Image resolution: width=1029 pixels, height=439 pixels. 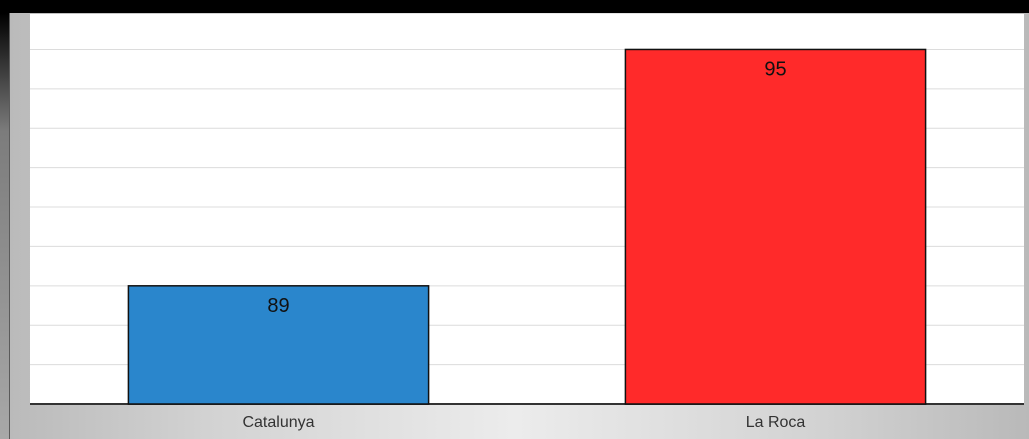 I want to click on top-dark-bar, so click(x=514, y=6).